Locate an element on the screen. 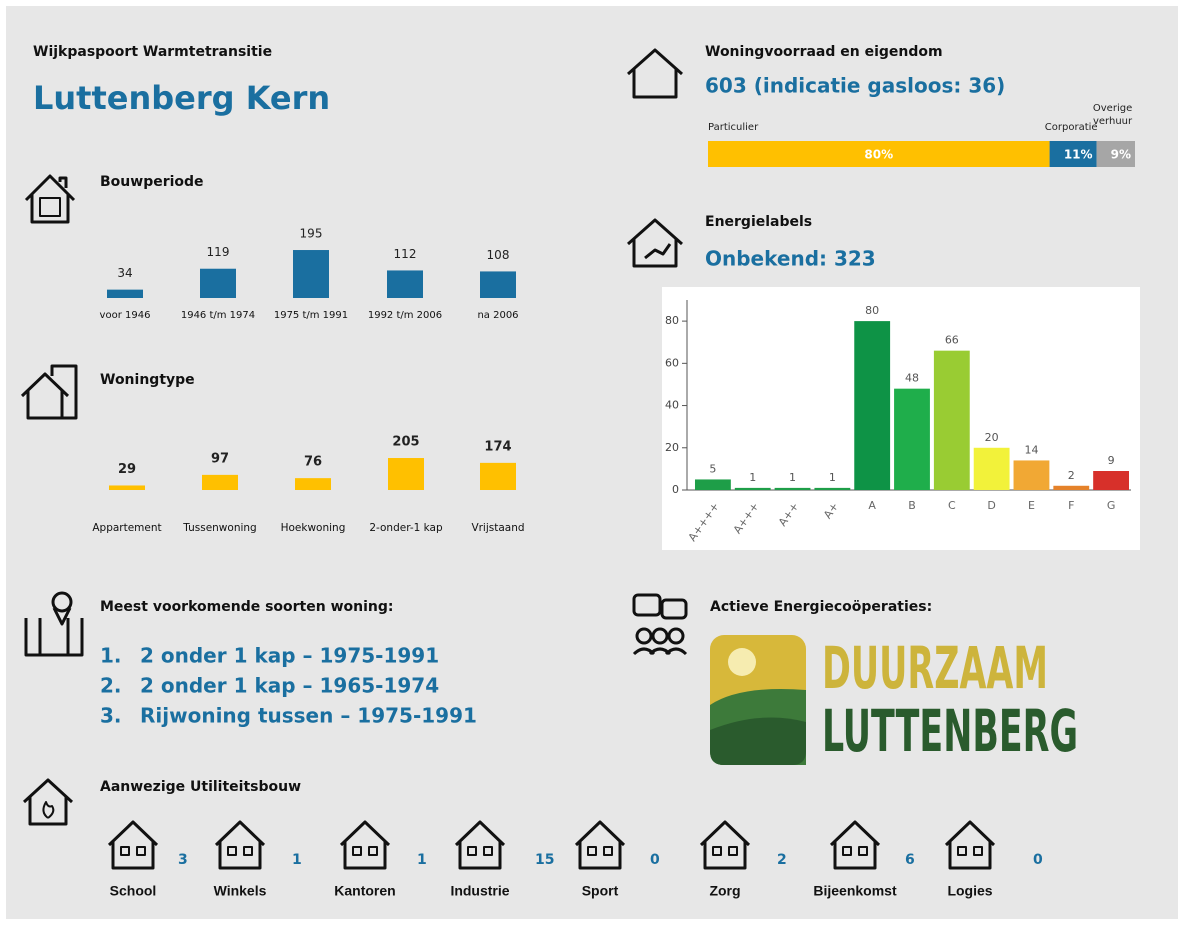  icon-house-calendar is located at coordinates (50, 199).